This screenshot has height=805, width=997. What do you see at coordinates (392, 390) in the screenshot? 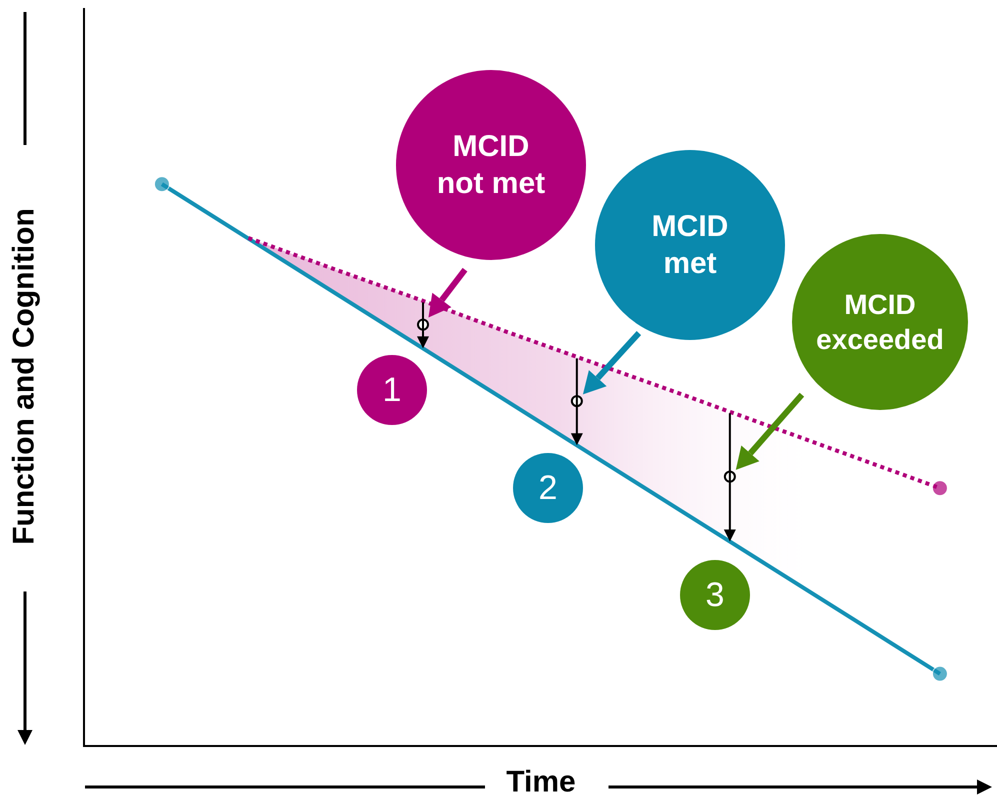
I see `annotation: 1` at bounding box center [392, 390].